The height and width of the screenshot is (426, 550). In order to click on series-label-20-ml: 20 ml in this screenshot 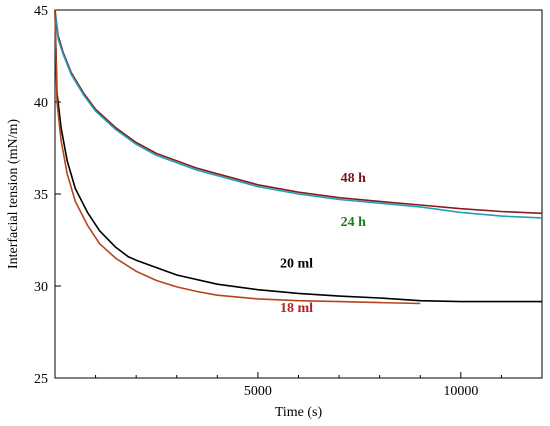, I will do `click(296, 264)`.